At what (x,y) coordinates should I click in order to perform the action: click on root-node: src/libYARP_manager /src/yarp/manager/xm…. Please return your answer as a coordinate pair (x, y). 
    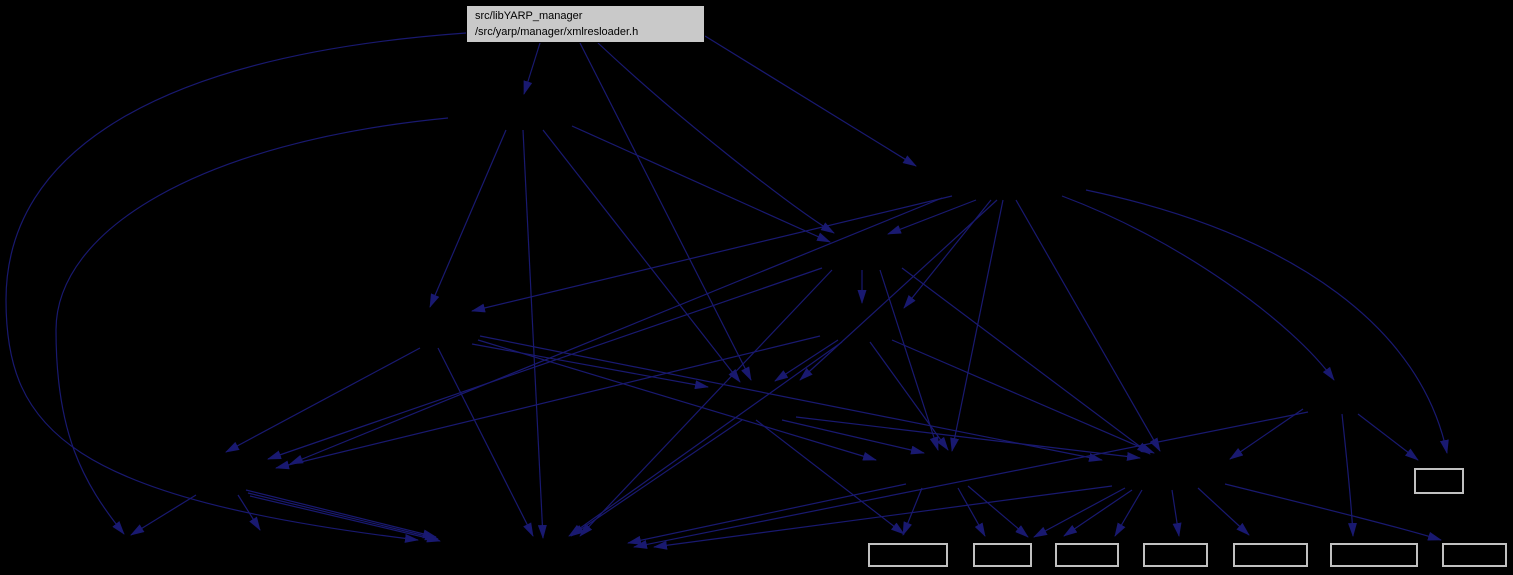
    Looking at the image, I should click on (585, 24).